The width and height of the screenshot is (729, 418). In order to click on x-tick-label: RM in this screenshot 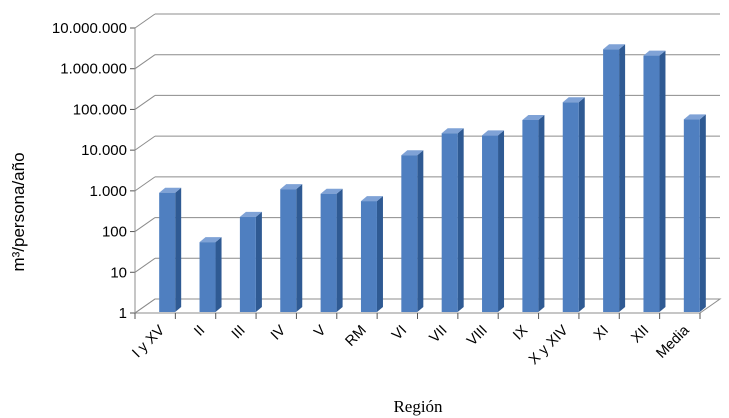, I will do `click(356, 336)`.